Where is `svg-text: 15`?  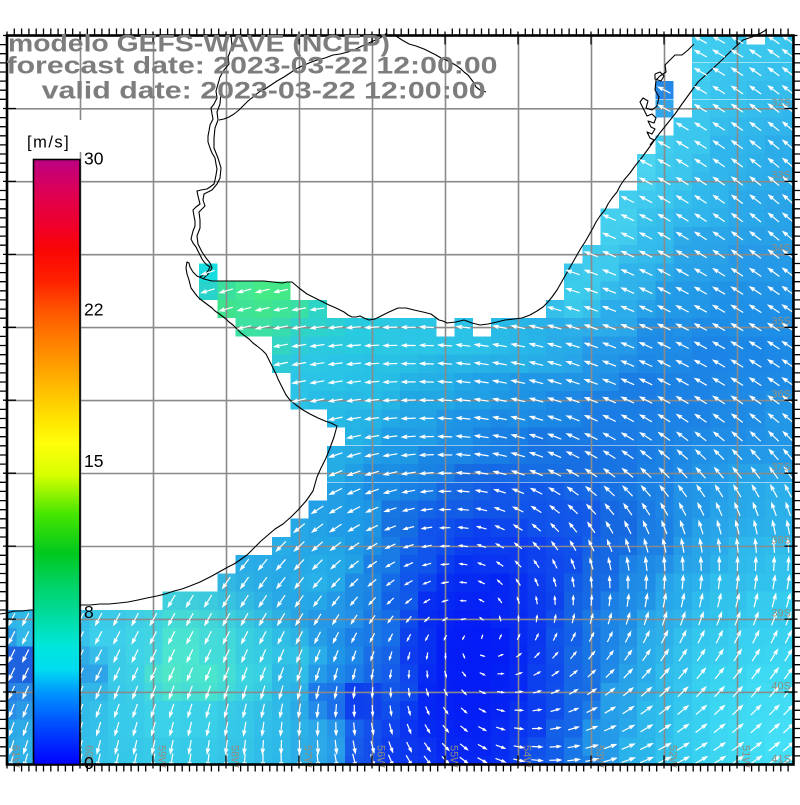
svg-text: 15 is located at coordinates (93, 461).